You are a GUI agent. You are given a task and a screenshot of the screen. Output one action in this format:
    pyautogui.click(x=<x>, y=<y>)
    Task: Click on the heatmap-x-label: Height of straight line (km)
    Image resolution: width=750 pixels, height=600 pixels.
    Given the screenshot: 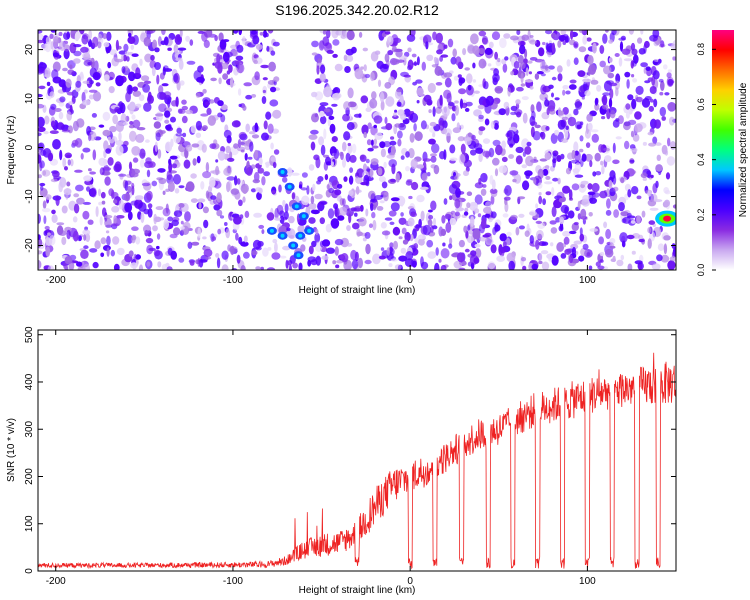 What is the action you would take?
    pyautogui.click(x=357, y=290)
    